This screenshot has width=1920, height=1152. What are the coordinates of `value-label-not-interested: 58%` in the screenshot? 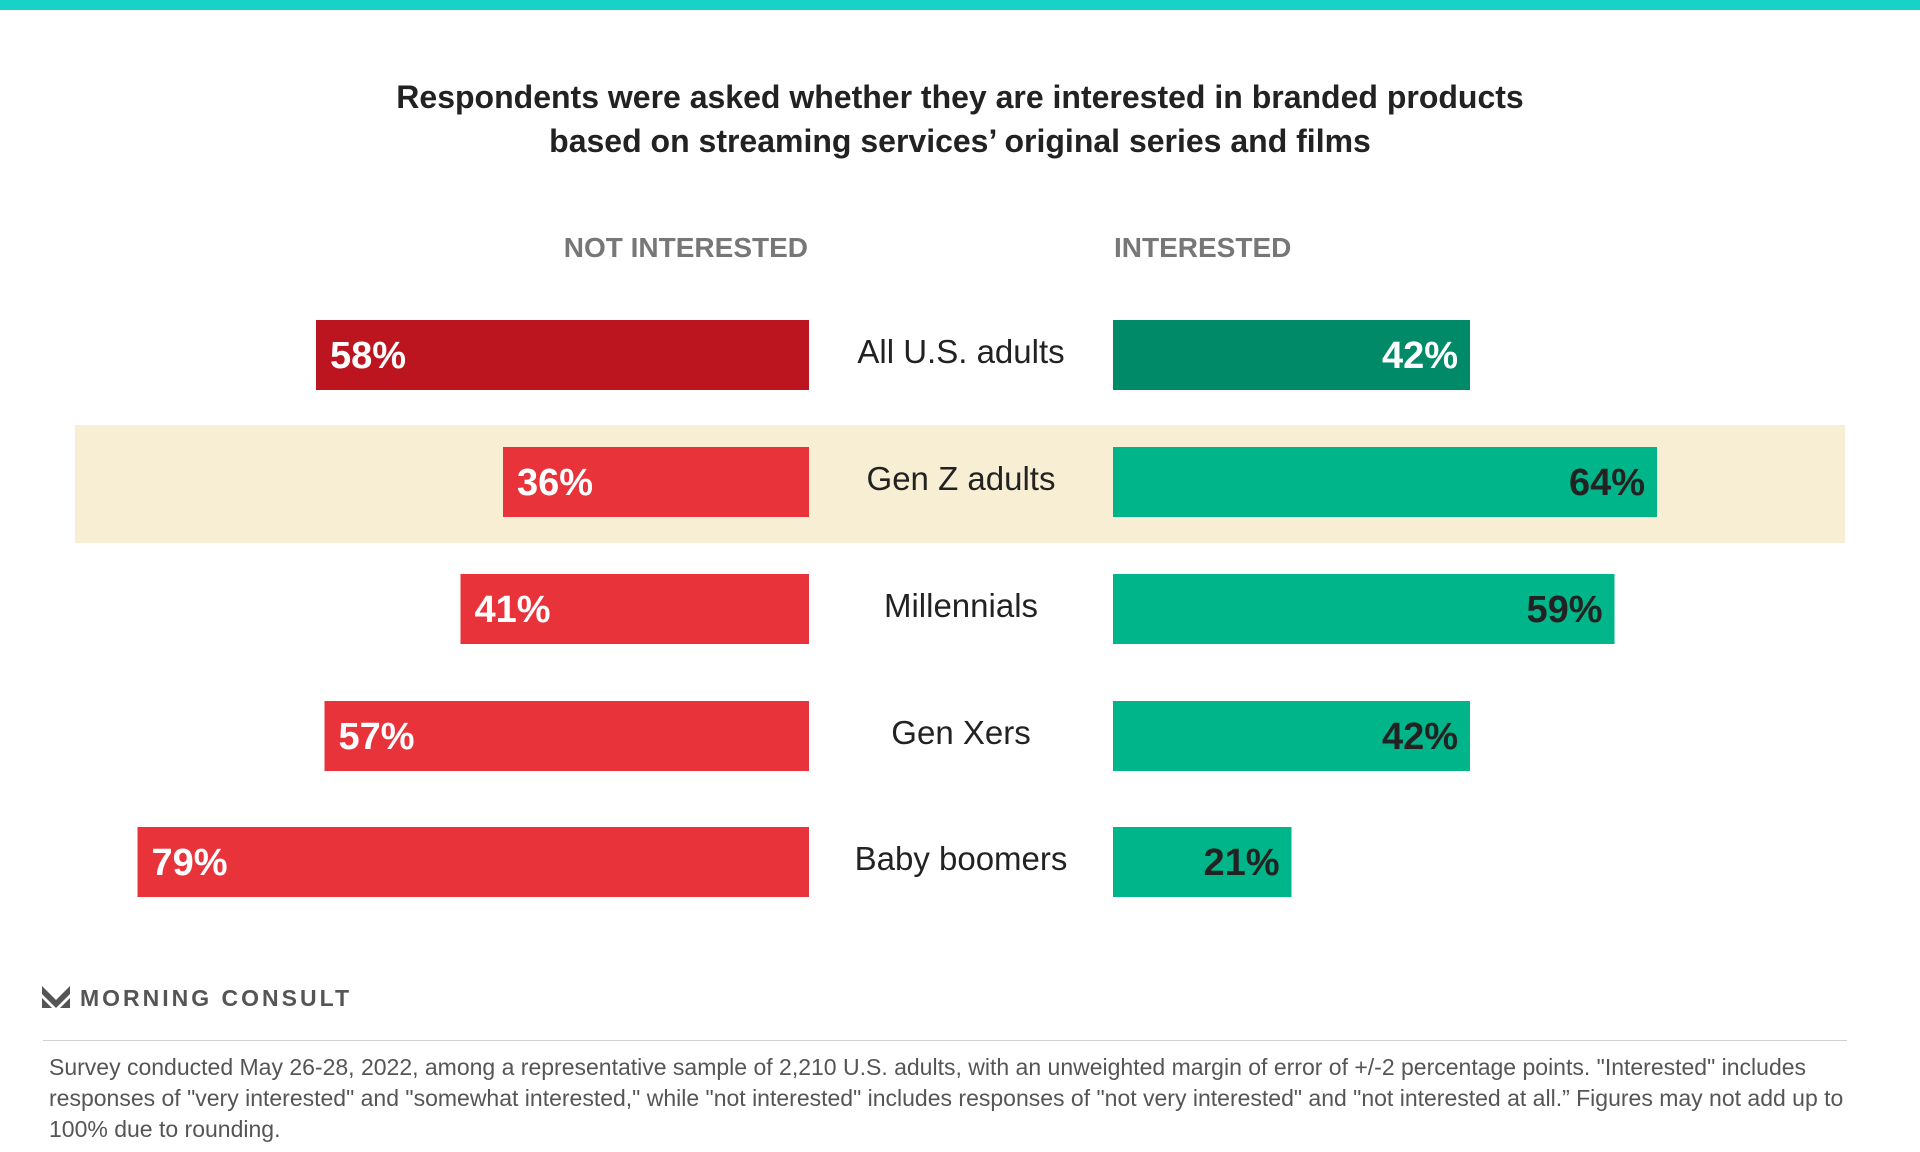 It's located at (368, 356).